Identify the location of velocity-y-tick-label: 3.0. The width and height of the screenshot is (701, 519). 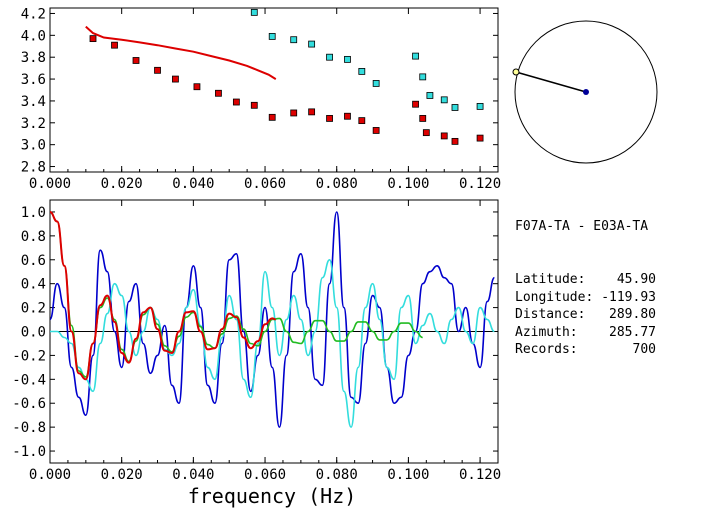
(33, 146).